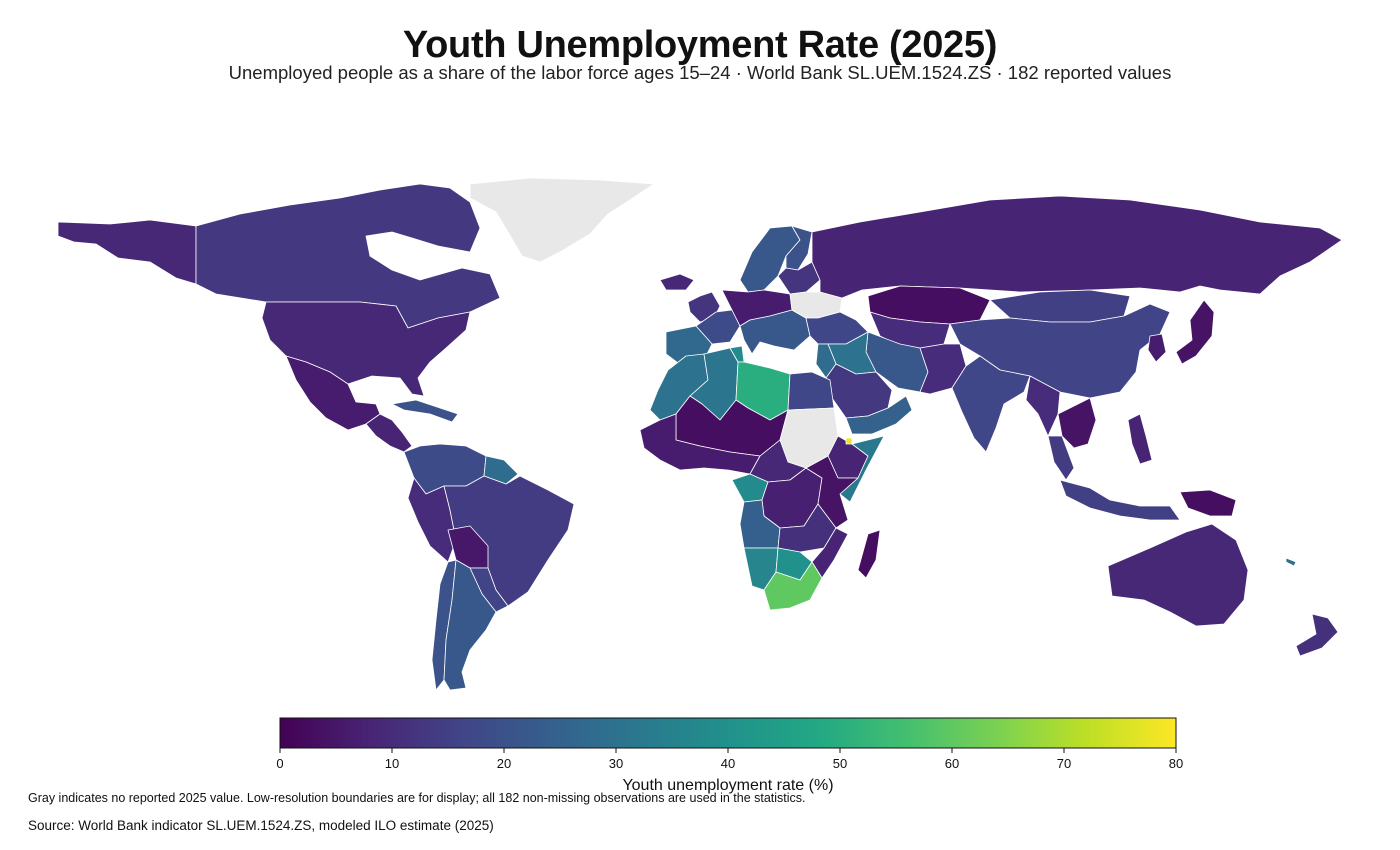 This screenshot has height=850, width=1400. Describe the element at coordinates (728, 763) in the screenshot. I see `colorbar-tick-label: 40` at that location.